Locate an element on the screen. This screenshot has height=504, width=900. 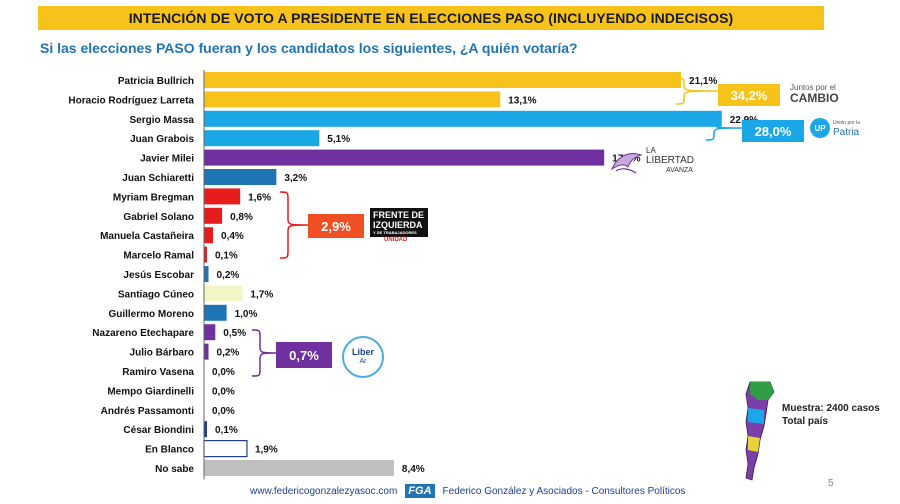
argentina-map-icon is located at coordinates (760, 431).